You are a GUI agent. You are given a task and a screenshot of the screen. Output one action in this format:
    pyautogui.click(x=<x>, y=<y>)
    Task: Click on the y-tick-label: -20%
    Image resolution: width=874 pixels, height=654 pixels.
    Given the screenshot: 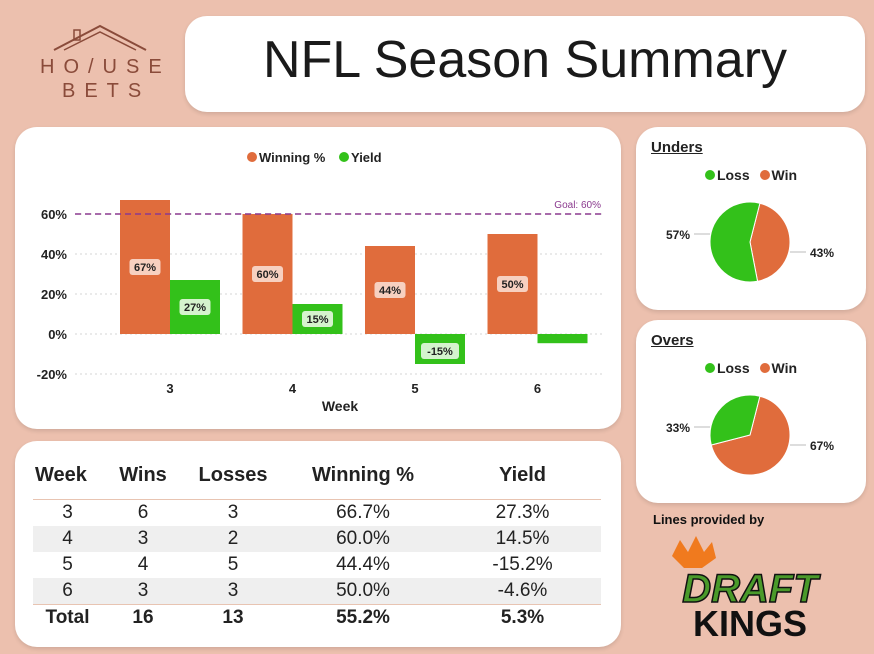 What is the action you would take?
    pyautogui.click(x=52, y=374)
    